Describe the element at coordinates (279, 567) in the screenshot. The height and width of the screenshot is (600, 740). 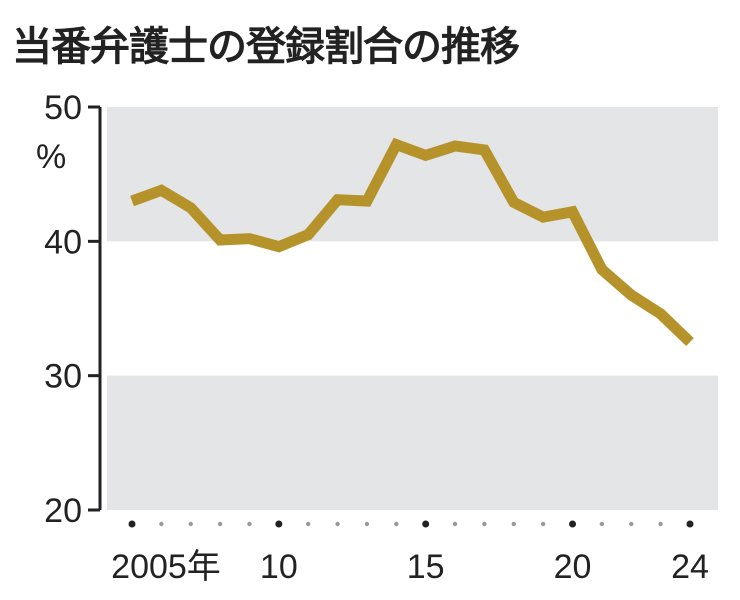
I see `x-tick-label: 10` at that location.